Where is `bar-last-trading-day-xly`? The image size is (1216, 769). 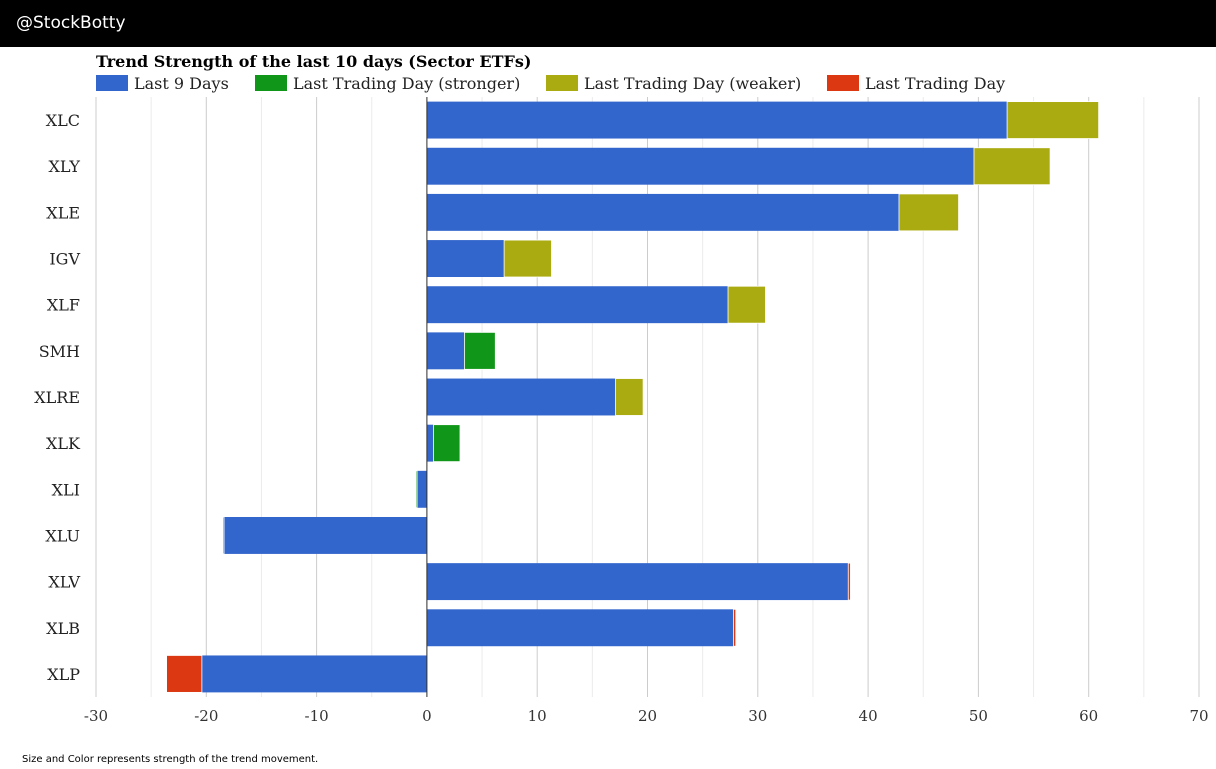
bar-last-trading-day-xly is located at coordinates (1012, 166).